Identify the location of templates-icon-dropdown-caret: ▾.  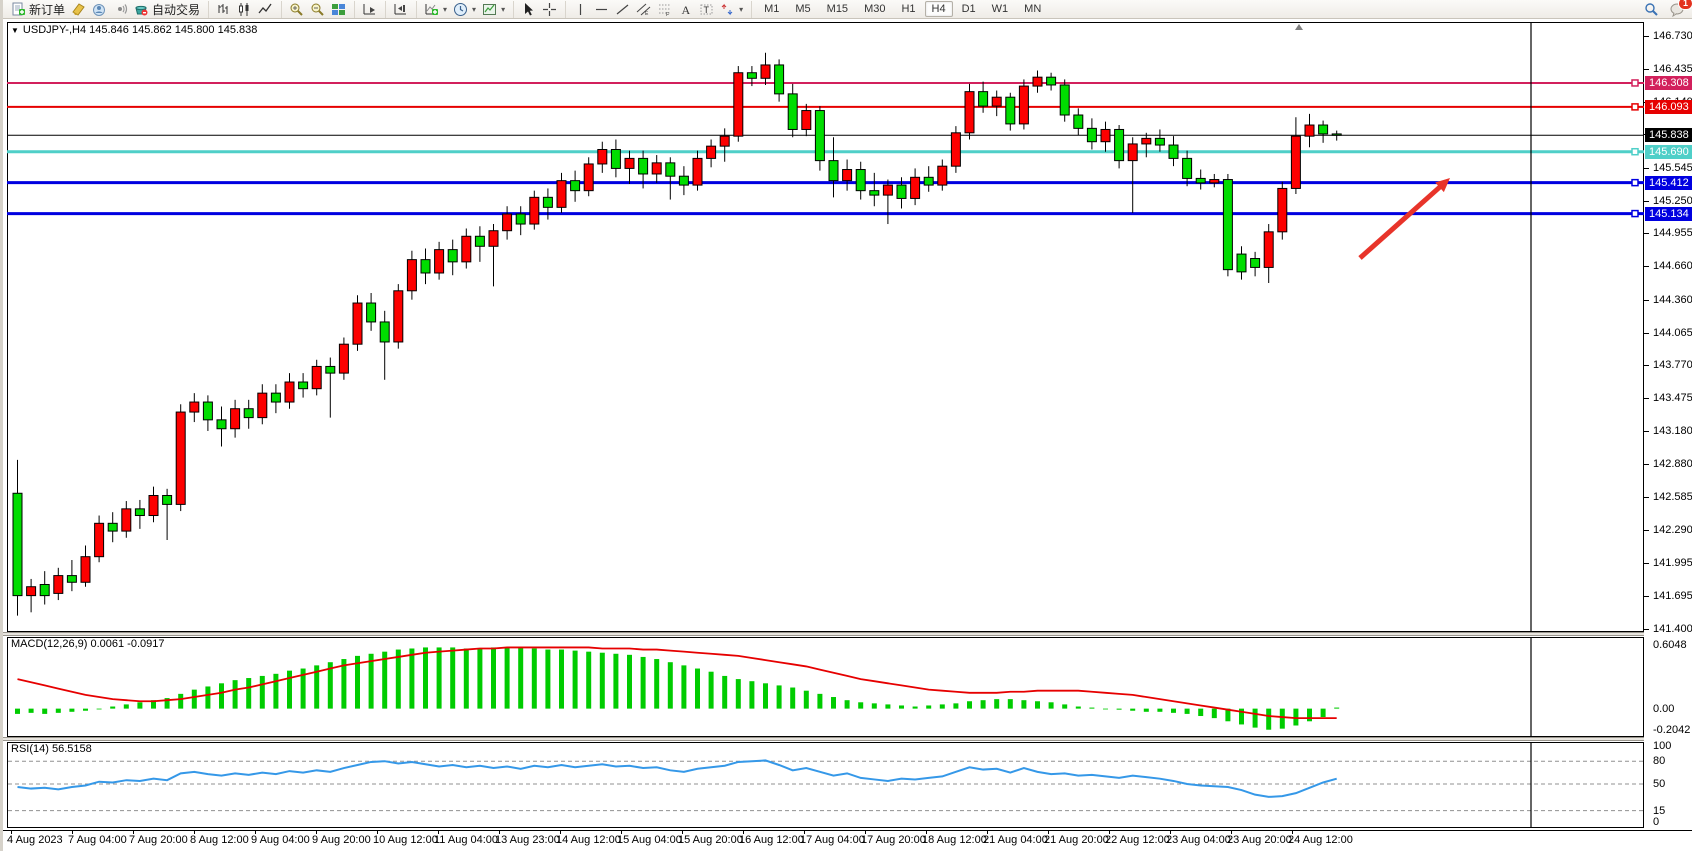
(503, 9).